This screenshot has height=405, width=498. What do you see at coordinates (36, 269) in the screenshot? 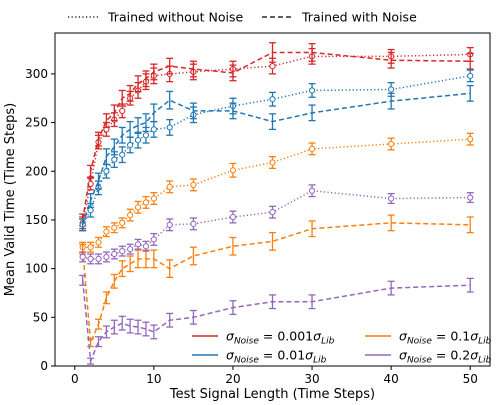
I see `y-tick-label: 100` at bounding box center [36, 269].